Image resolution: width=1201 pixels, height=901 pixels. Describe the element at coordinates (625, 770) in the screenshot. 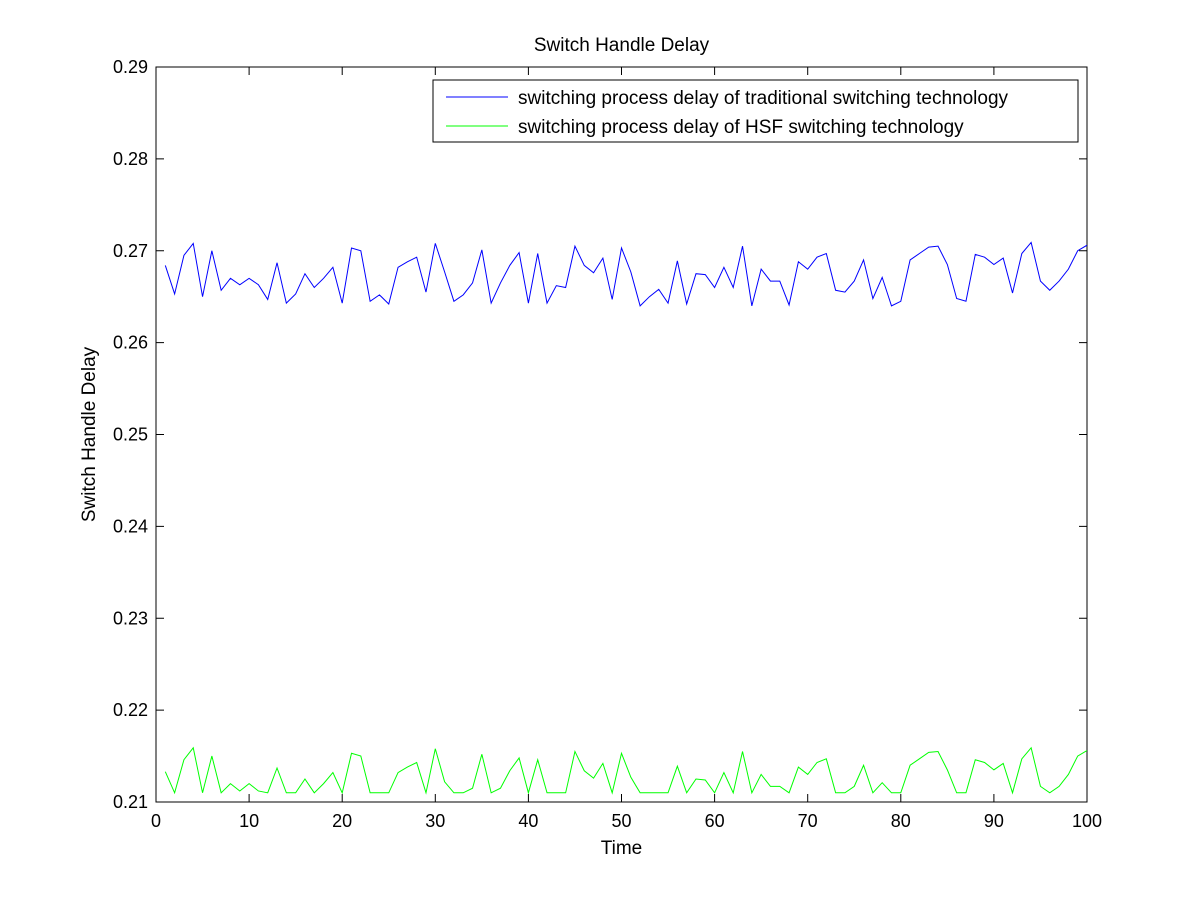

I see `series-line-hsf` at that location.